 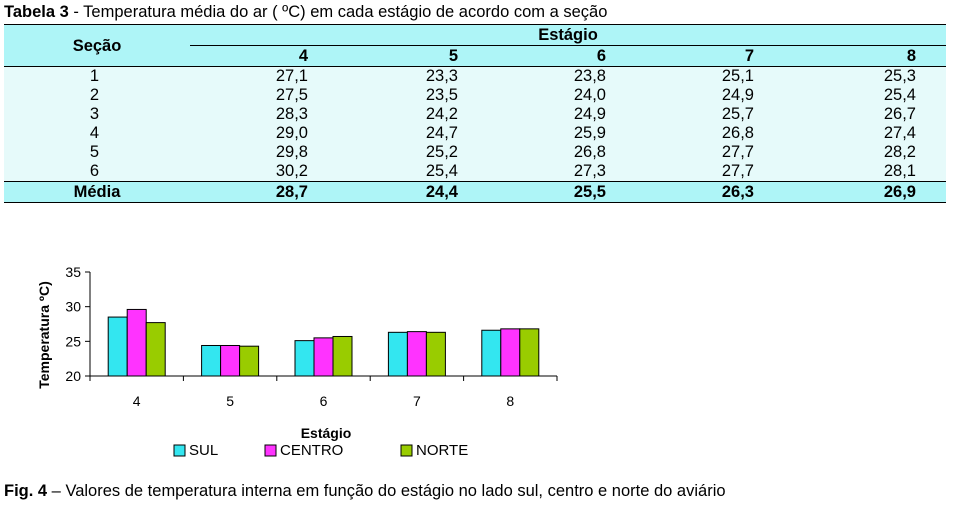 What do you see at coordinates (97, 192) in the screenshot?
I see `avg-label: Média` at bounding box center [97, 192].